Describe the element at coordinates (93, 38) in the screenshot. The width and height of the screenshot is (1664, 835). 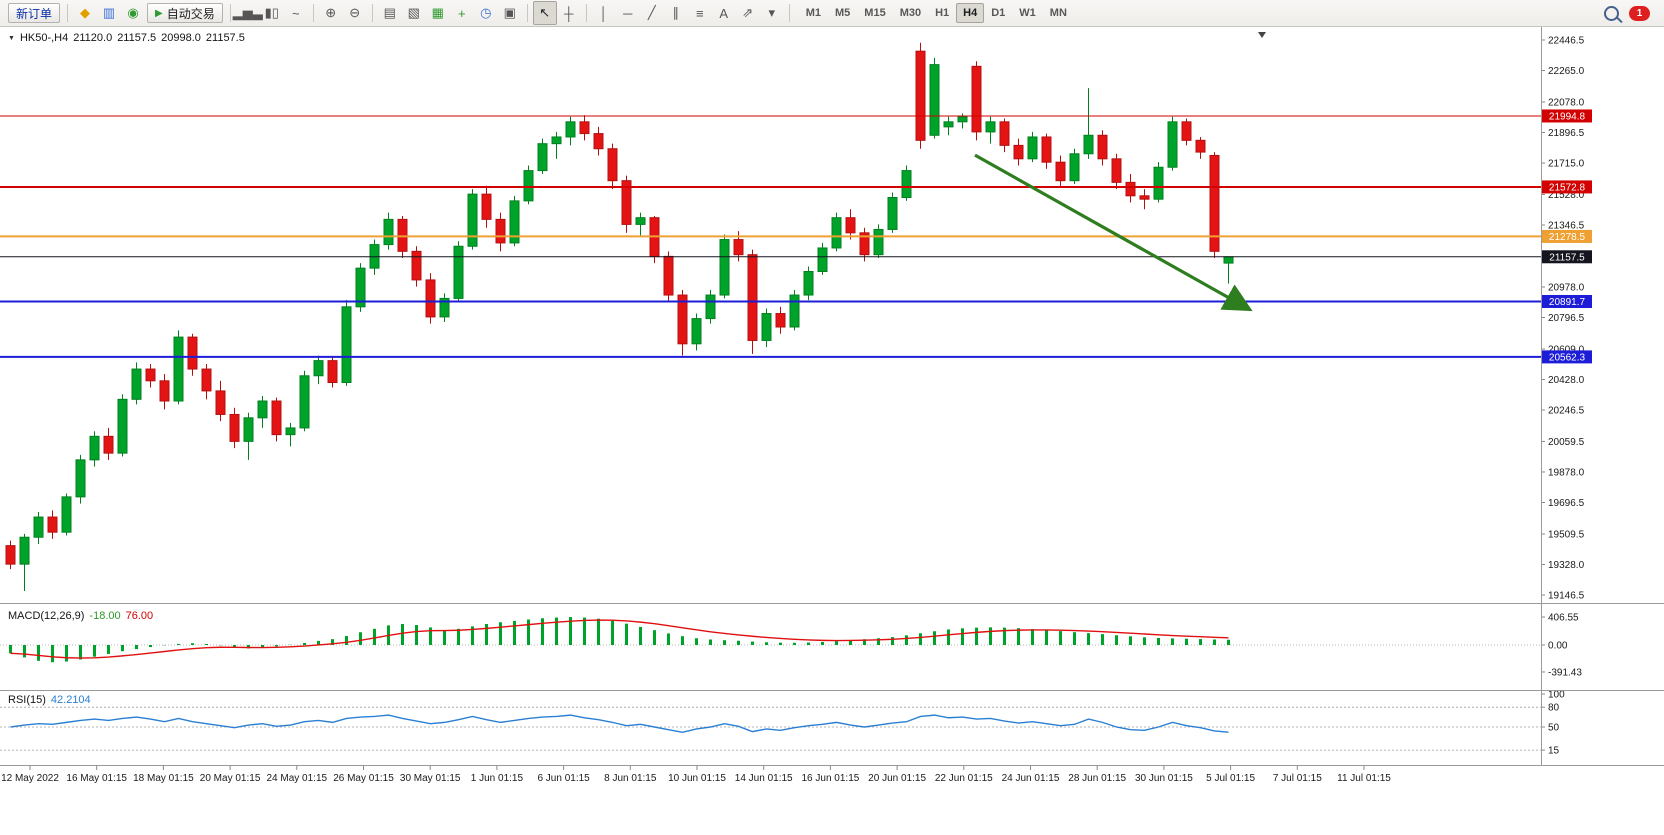
I see `chart-open: 21120.0` at that location.